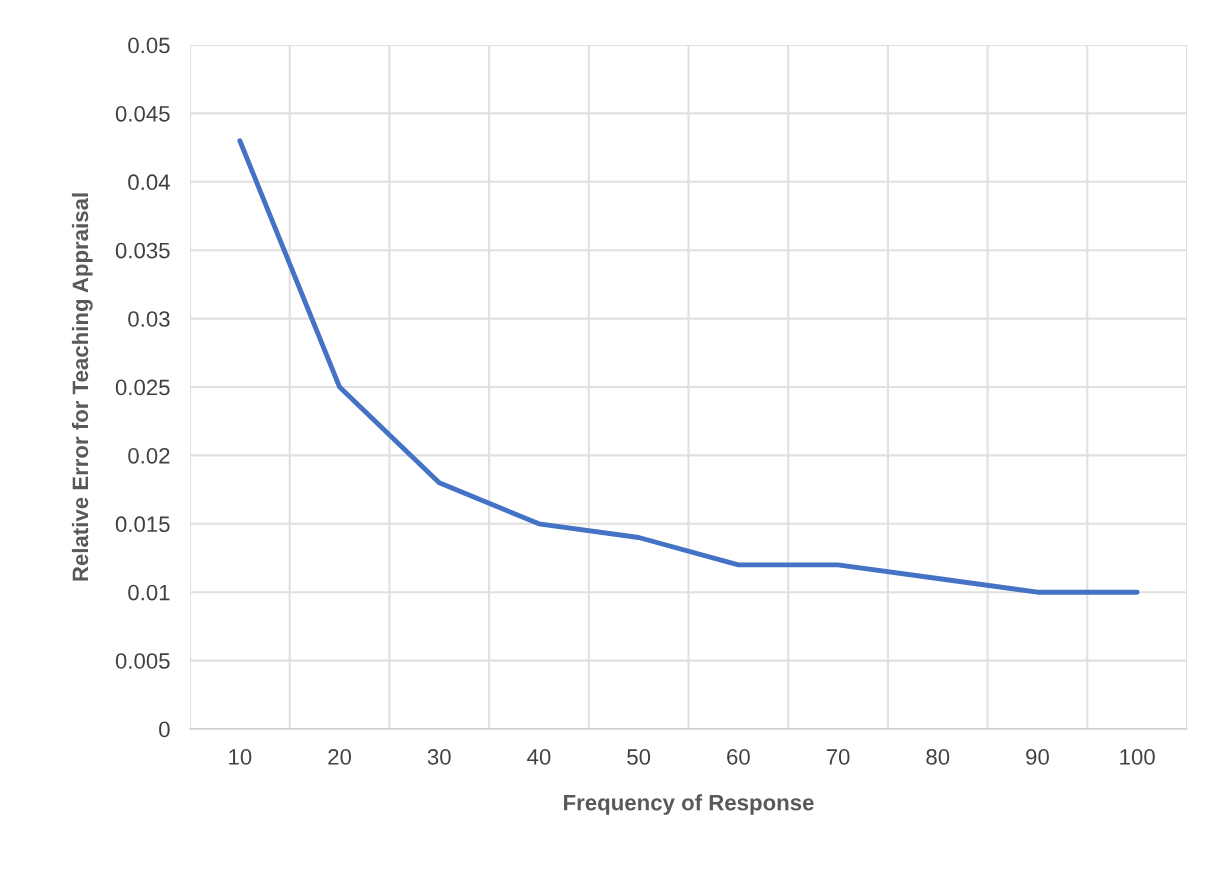 This screenshot has width=1218, height=870. I want to click on x-tick-label: 40, so click(539, 757).